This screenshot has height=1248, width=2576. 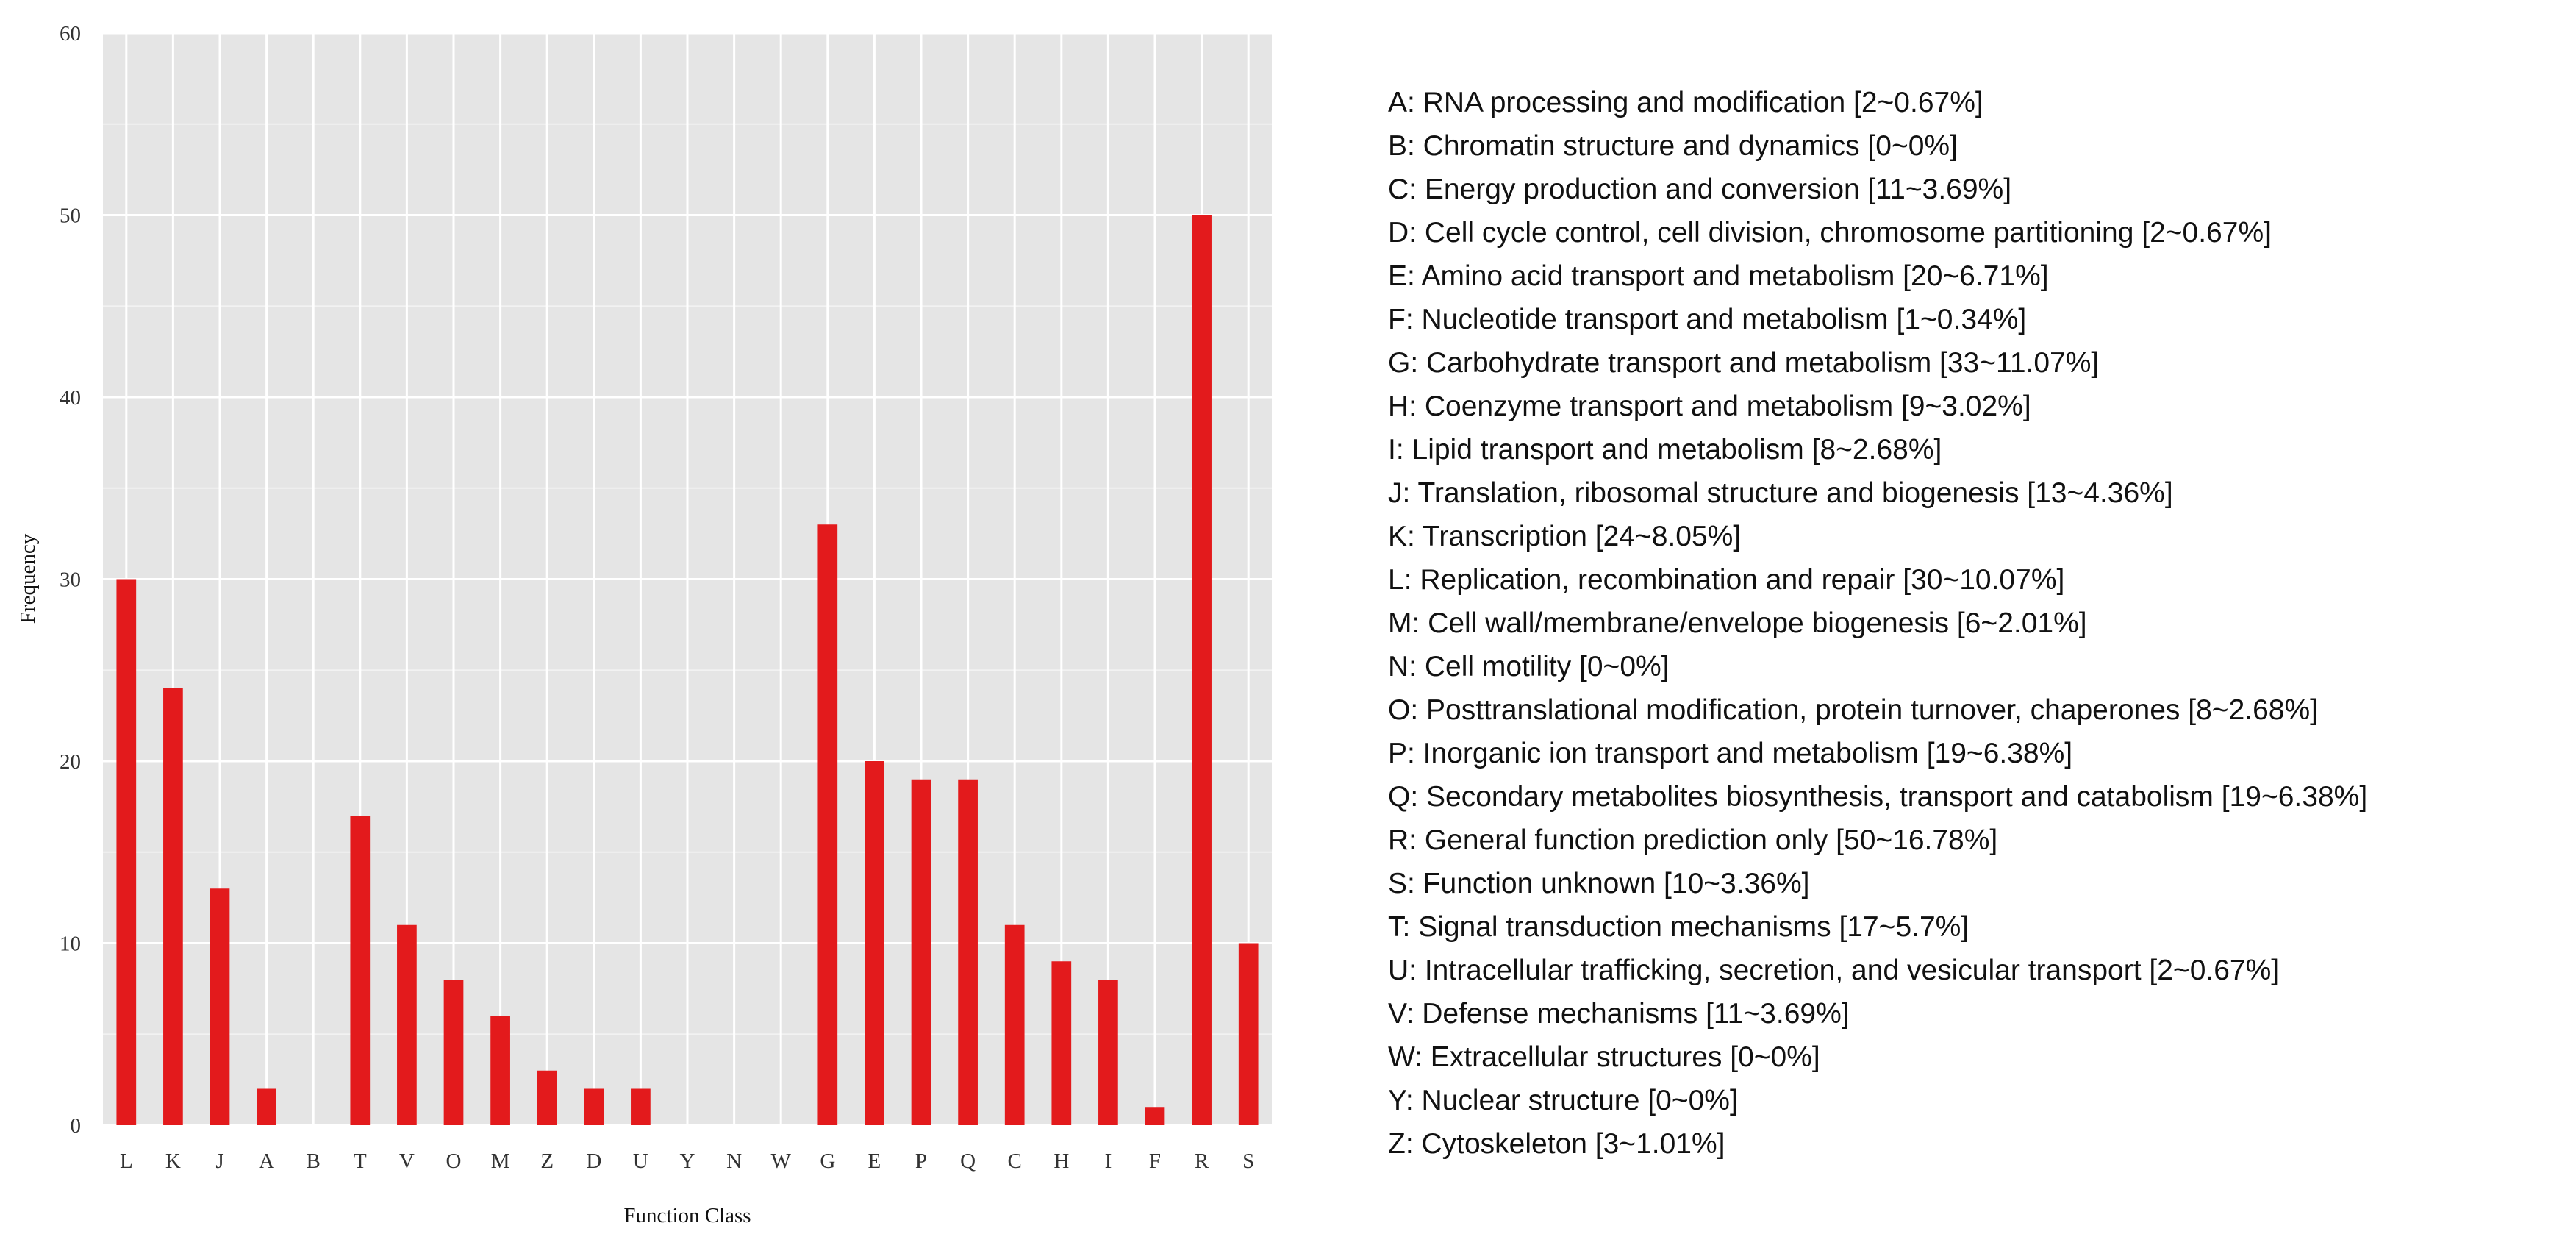 I want to click on legend-item: Z: Cytoskeleton [3~1.01%], so click(x=1556, y=1144).